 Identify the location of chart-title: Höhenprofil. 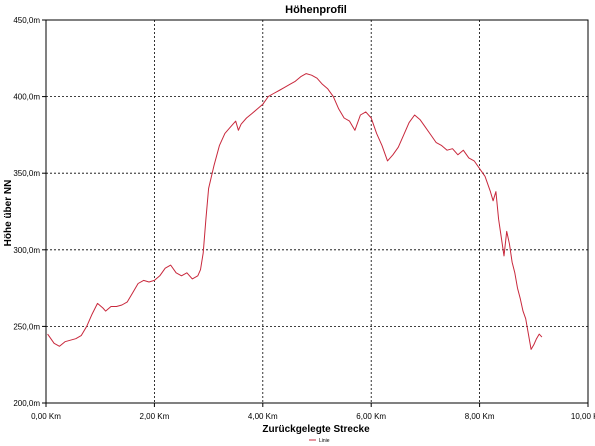
(316, 10).